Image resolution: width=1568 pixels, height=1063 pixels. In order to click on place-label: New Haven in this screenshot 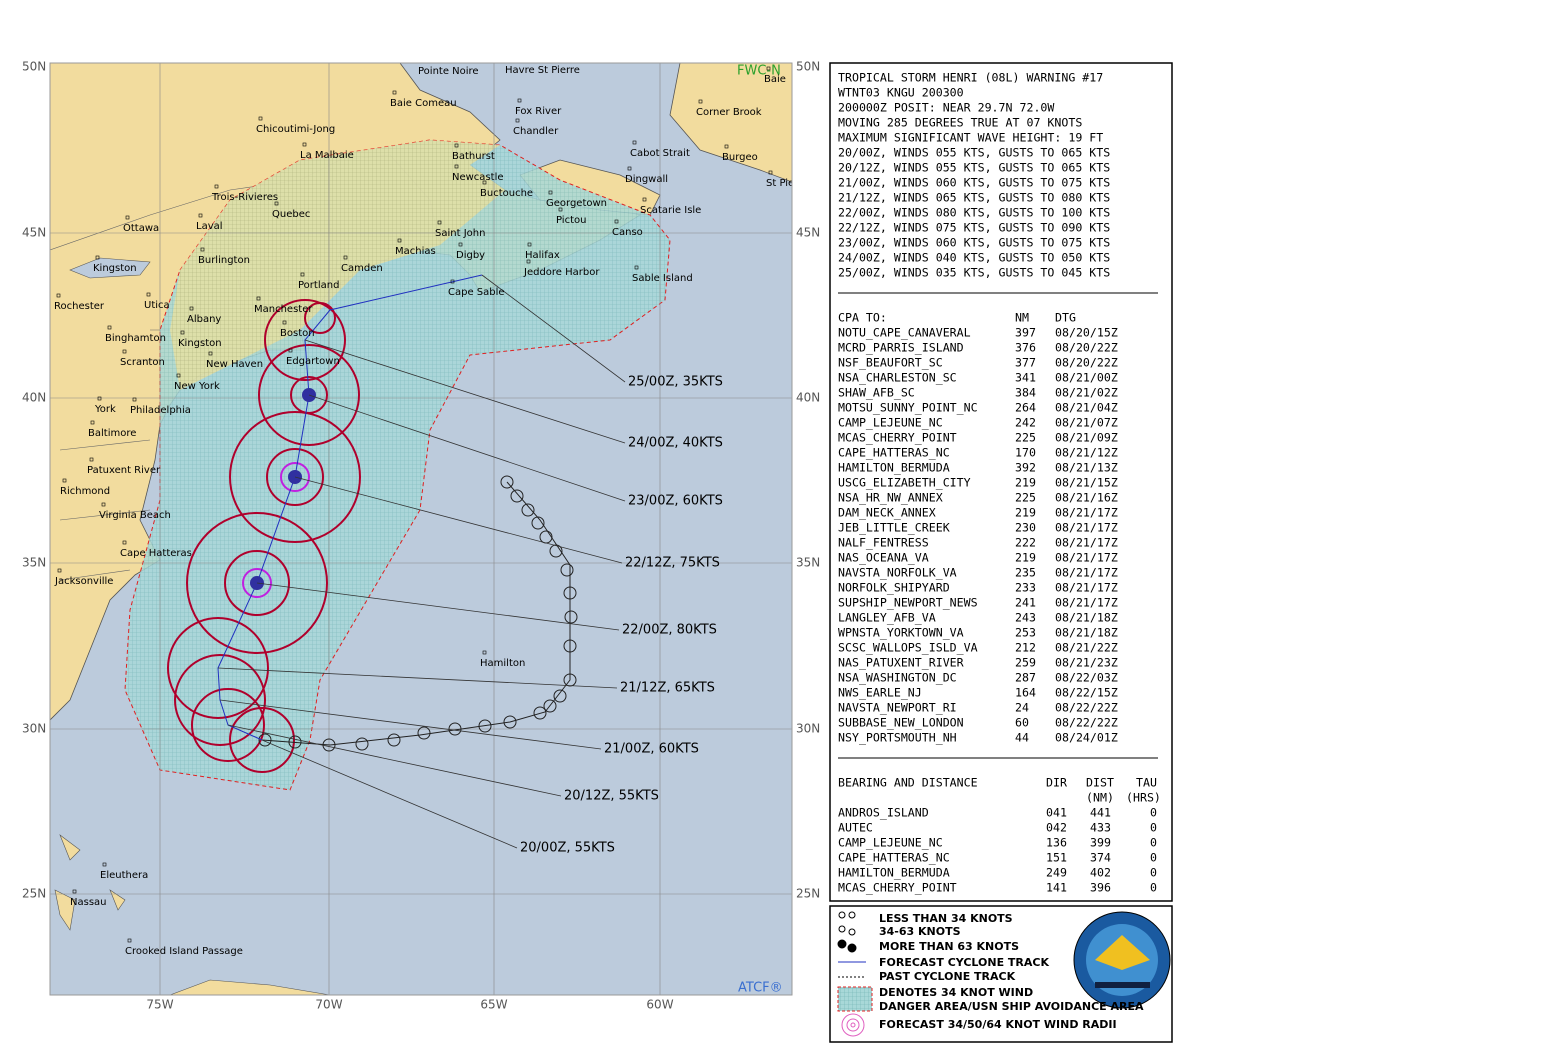, I will do `click(234, 364)`.